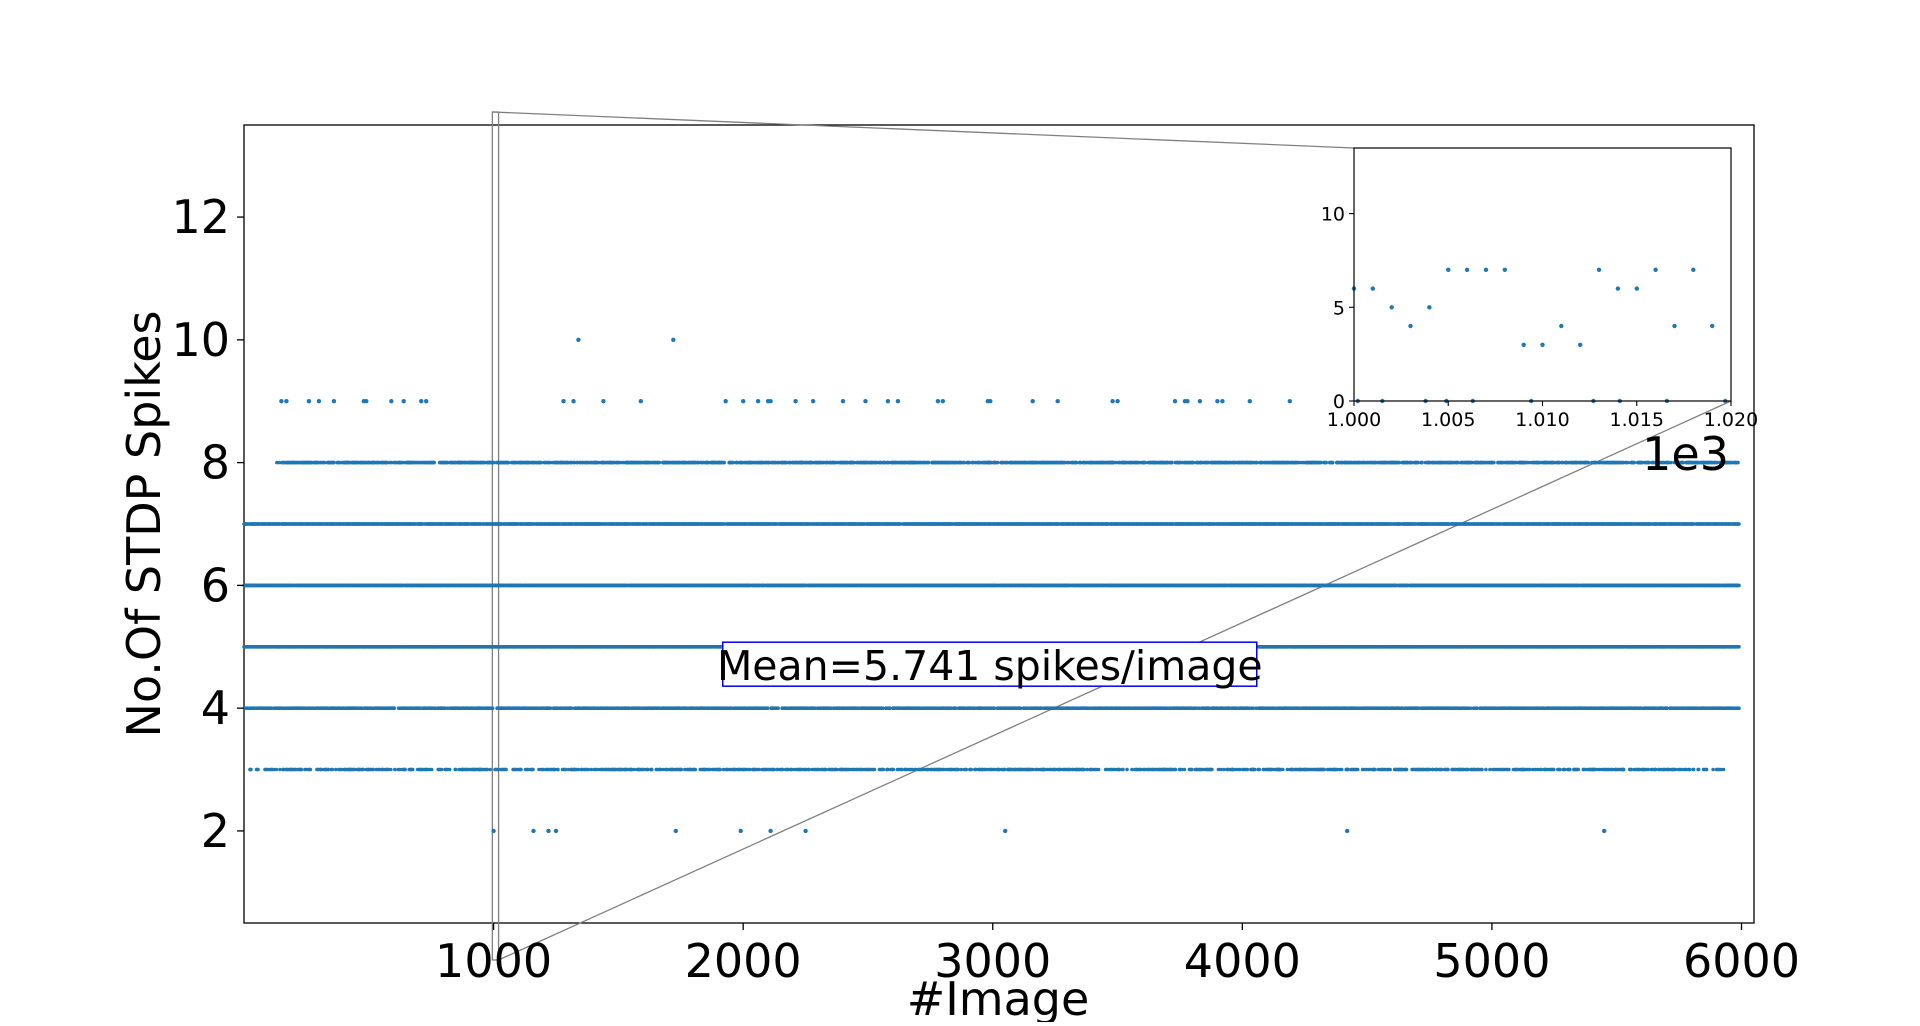 The width and height of the screenshot is (1920, 1026). What do you see at coordinates (923, 130) in the screenshot?
I see `zoom-connector-line` at bounding box center [923, 130].